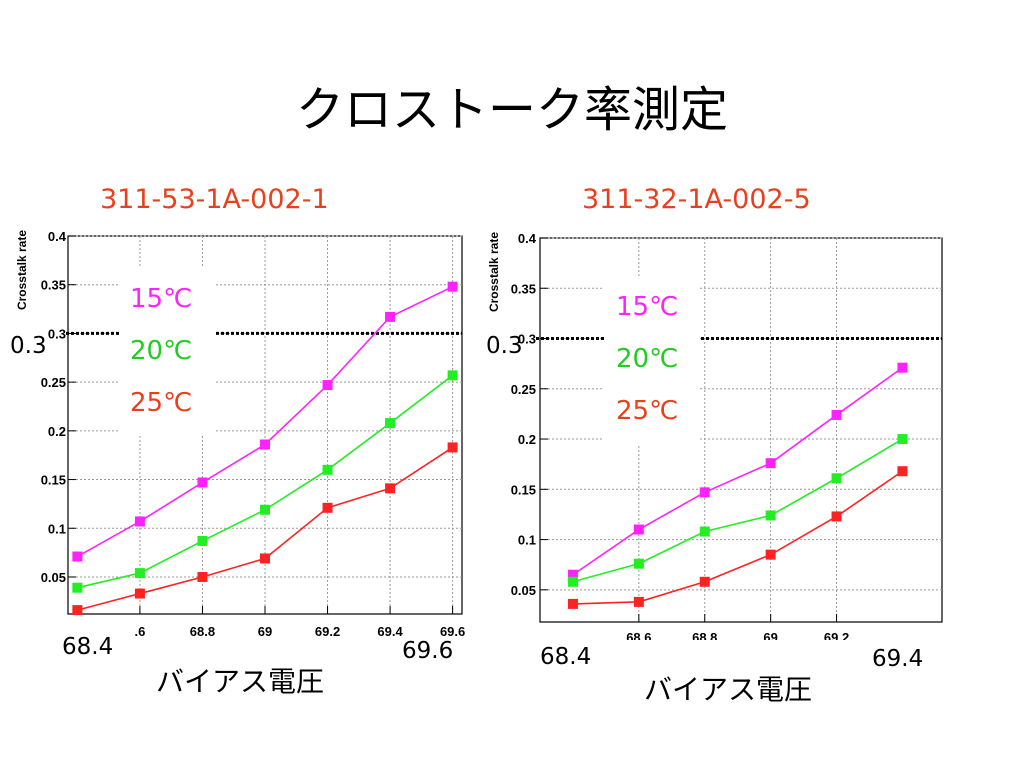 This screenshot has width=1024, height=768. What do you see at coordinates (327, 631) in the screenshot?
I see `chart-1-x-tick-label: 69.2` at bounding box center [327, 631].